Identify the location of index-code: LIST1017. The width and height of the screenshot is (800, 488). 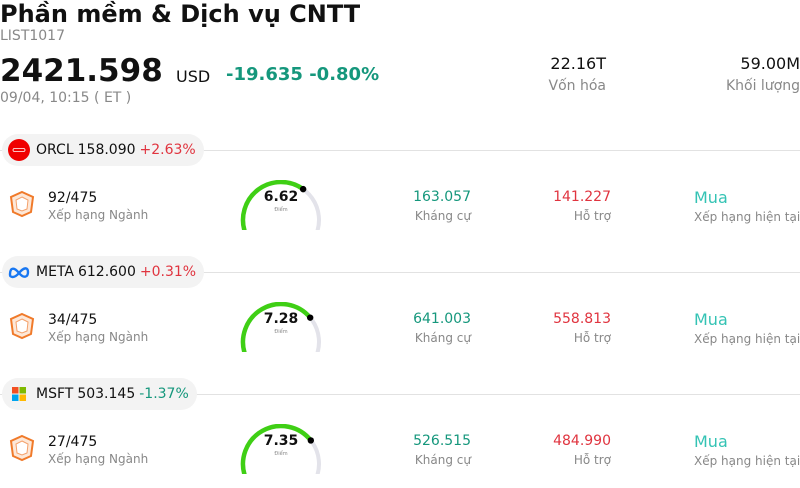
(32, 36).